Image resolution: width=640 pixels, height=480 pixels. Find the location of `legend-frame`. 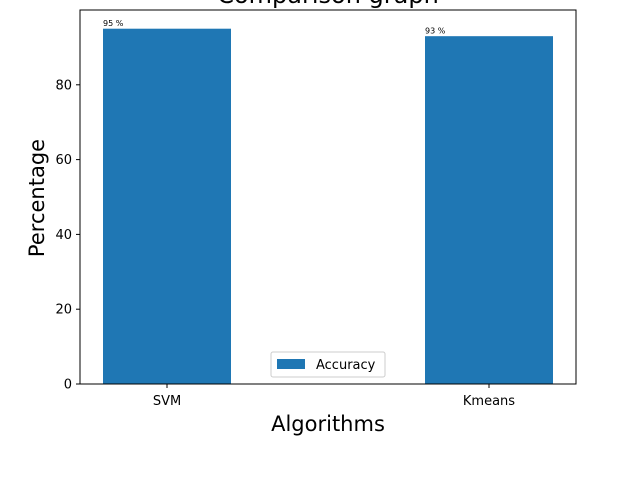

legend-frame is located at coordinates (328, 364).